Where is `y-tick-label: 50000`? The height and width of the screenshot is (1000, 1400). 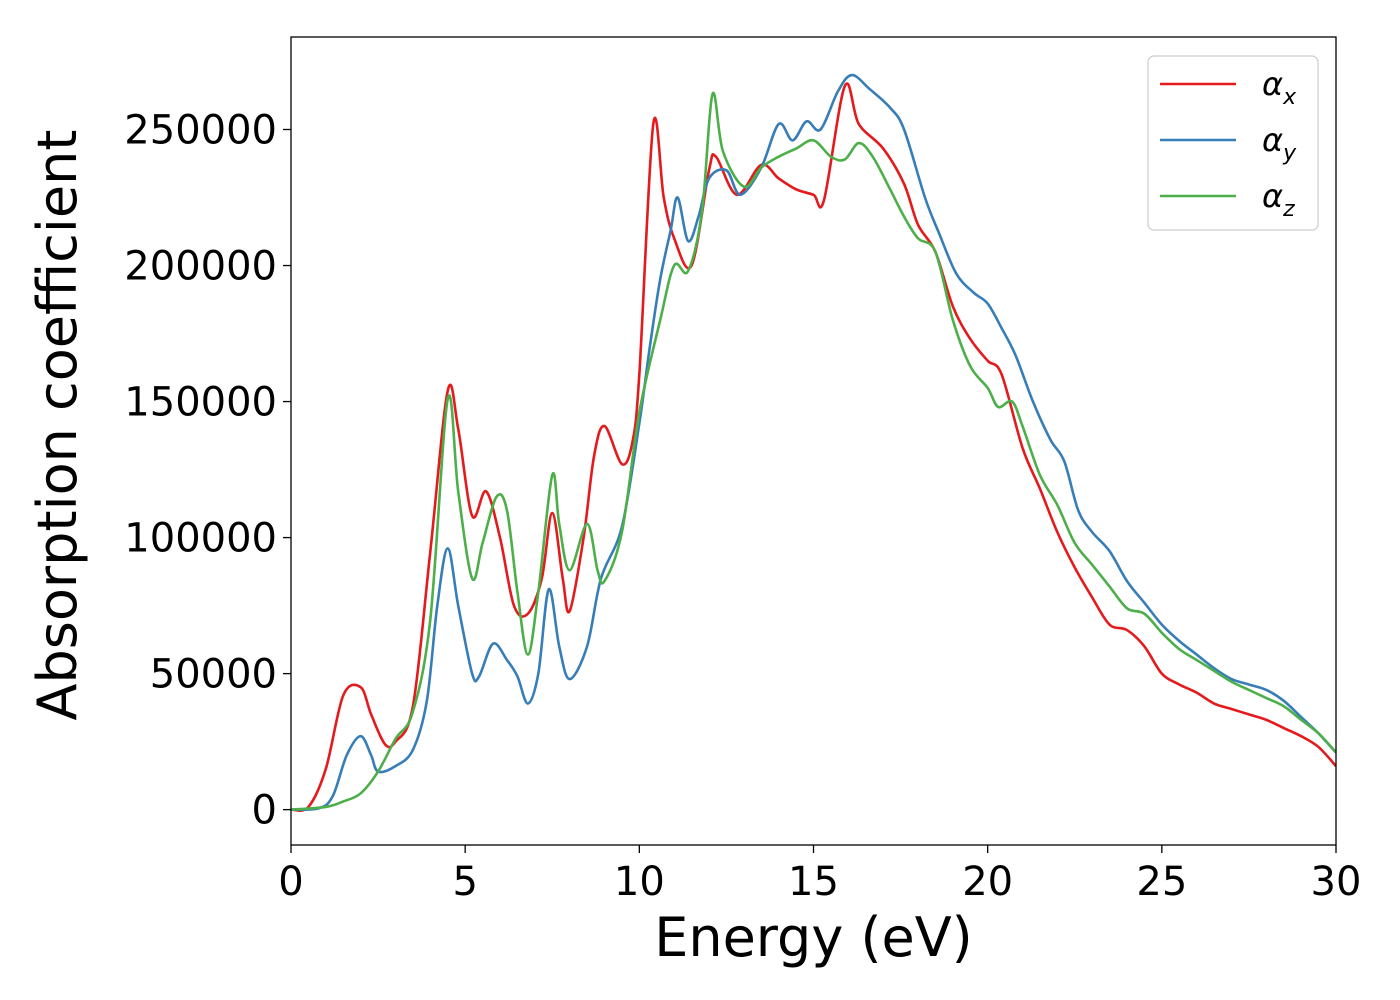 y-tick-label: 50000 is located at coordinates (213, 675).